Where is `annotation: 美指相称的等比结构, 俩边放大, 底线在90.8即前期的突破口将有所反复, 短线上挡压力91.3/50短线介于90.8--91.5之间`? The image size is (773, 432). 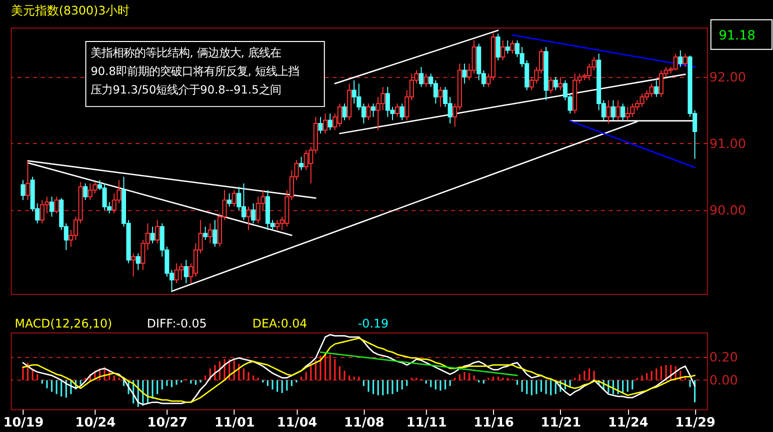
annotation: 美指相称的等比结构, 俩边放大, 底线在90.8即前期的突破口将有所反复, 短线上挡压力91.3/50短线介于90.8--91.5之间 is located at coordinates (195, 71).